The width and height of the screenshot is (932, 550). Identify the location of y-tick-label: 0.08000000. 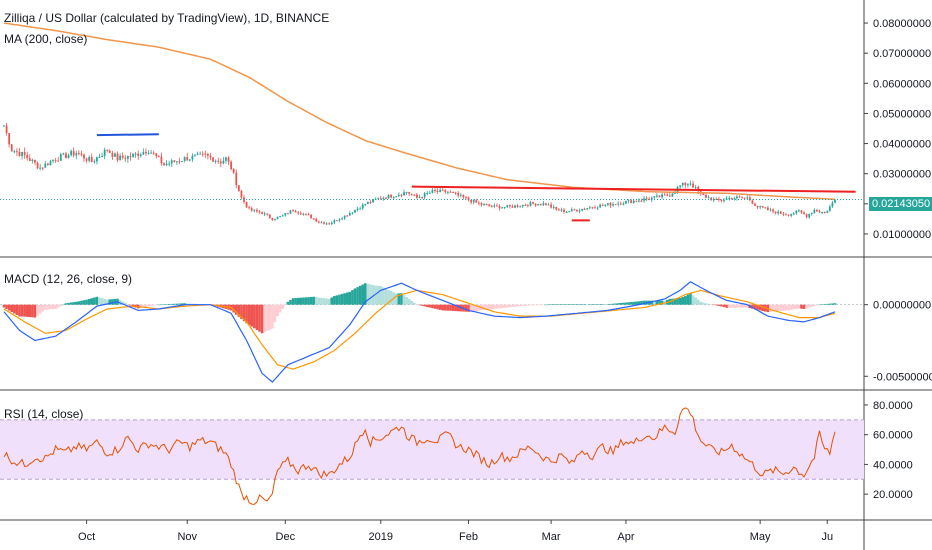
(902, 24).